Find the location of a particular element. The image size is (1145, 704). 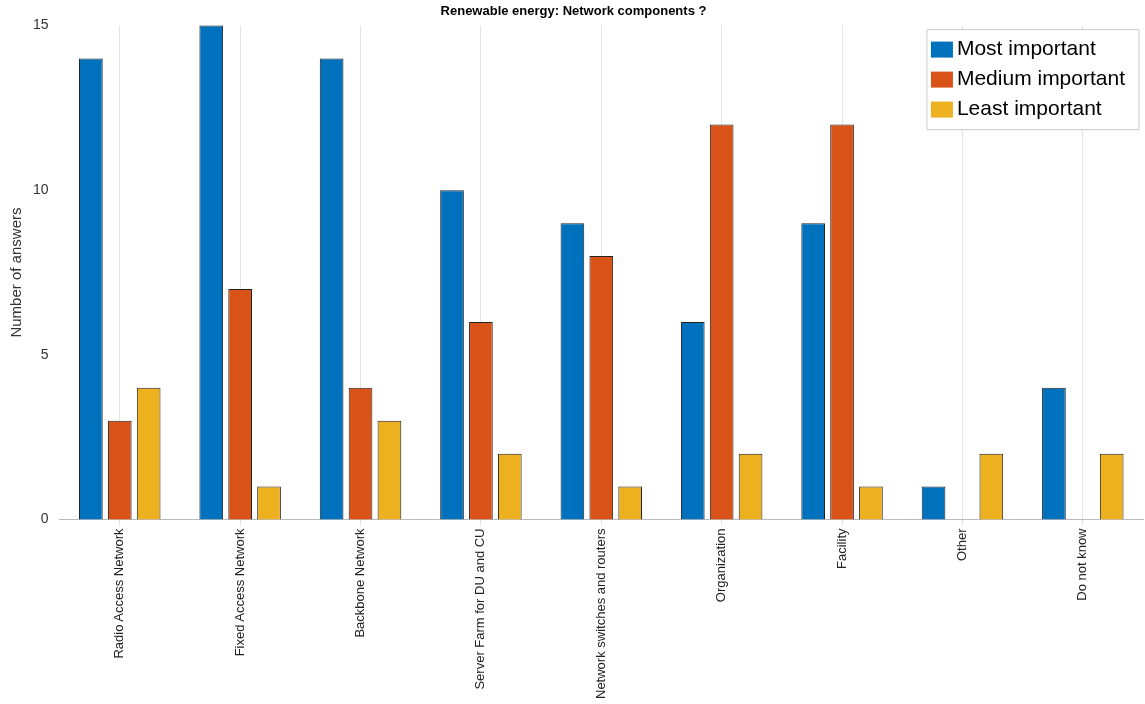

x-tick-label: Backbone Network is located at coordinates (360, 583).